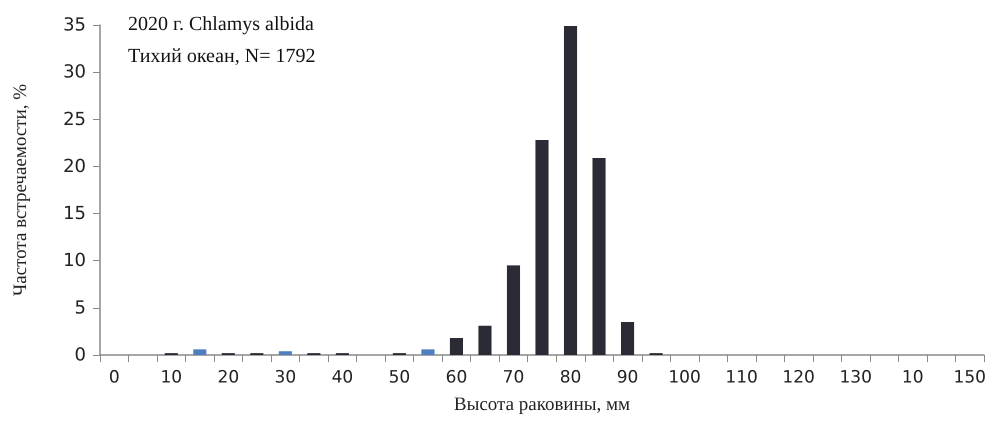 This screenshot has width=994, height=433. Describe the element at coordinates (74, 213) in the screenshot. I see `y-tick-label: 15` at that location.